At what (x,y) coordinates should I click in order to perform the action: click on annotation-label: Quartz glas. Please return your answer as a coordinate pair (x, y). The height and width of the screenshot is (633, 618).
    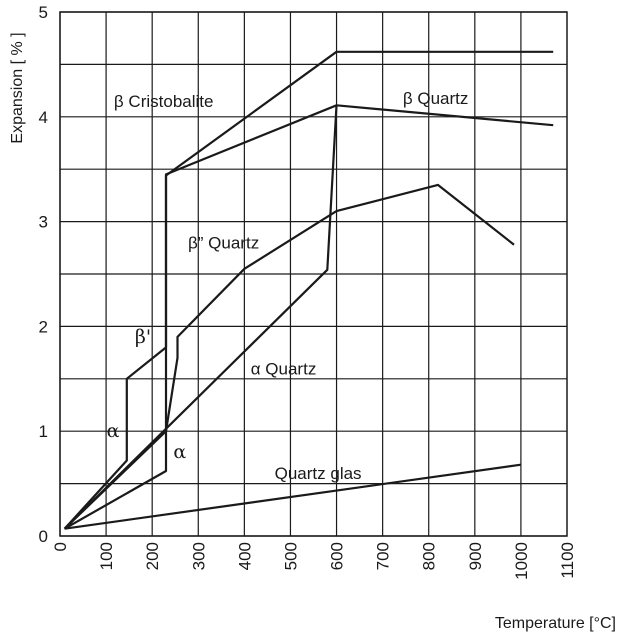
    Looking at the image, I should click on (318, 473).